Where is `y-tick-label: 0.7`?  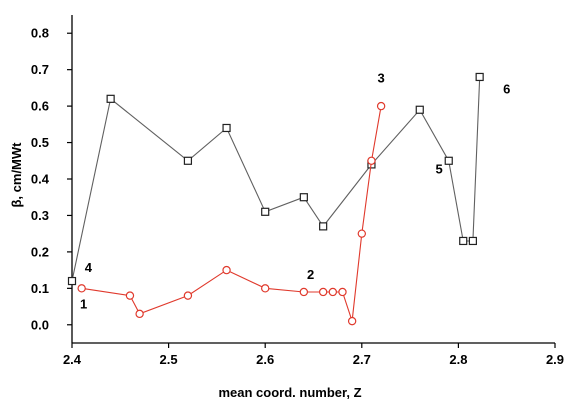 y-tick-label: 0.7 is located at coordinates (40, 69).